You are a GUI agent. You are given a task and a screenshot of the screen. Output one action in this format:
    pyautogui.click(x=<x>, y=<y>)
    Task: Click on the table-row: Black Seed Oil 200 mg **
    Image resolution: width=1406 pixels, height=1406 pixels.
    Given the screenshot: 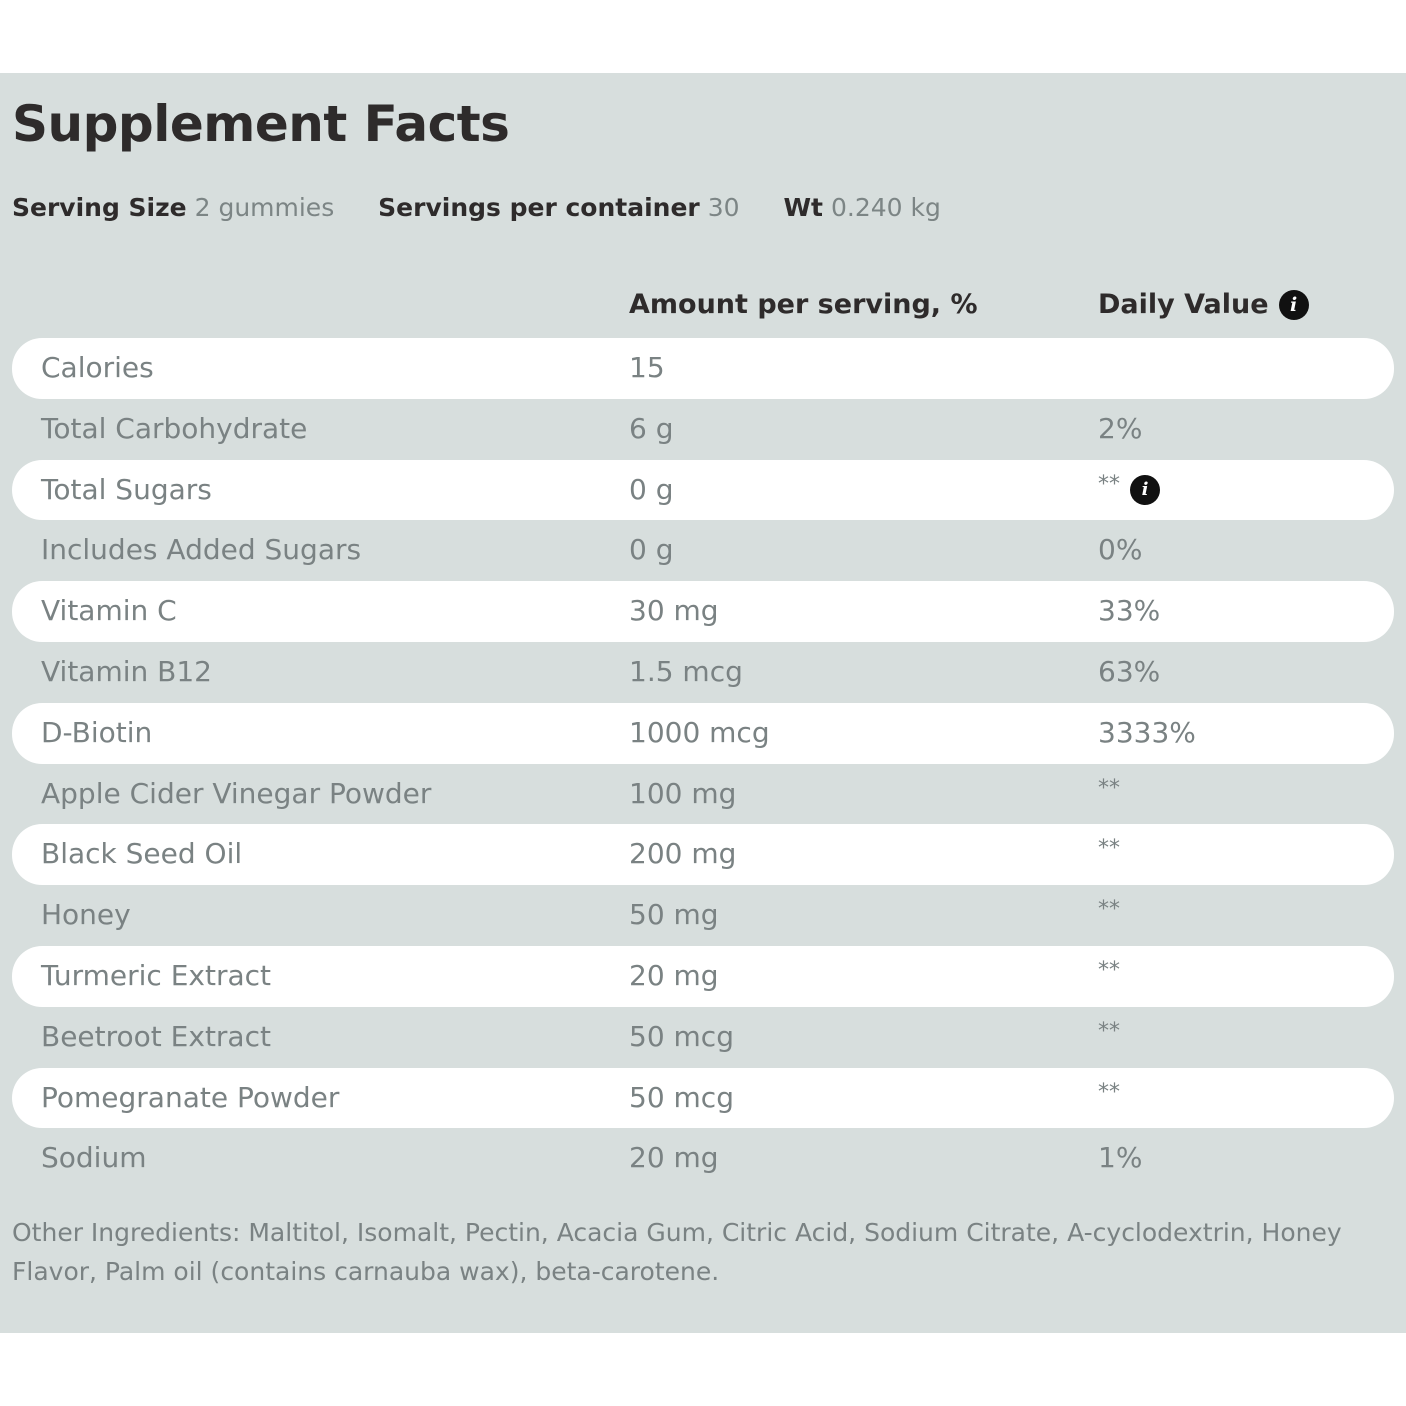 What is the action you would take?
    pyautogui.click(x=703, y=855)
    